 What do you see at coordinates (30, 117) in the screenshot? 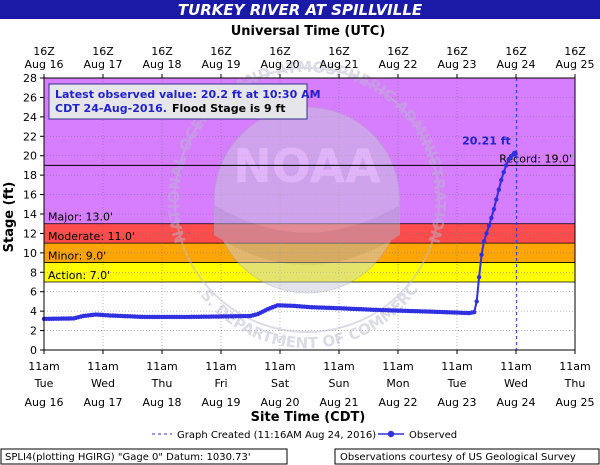
I see `y-tick-label: 24` at bounding box center [30, 117].